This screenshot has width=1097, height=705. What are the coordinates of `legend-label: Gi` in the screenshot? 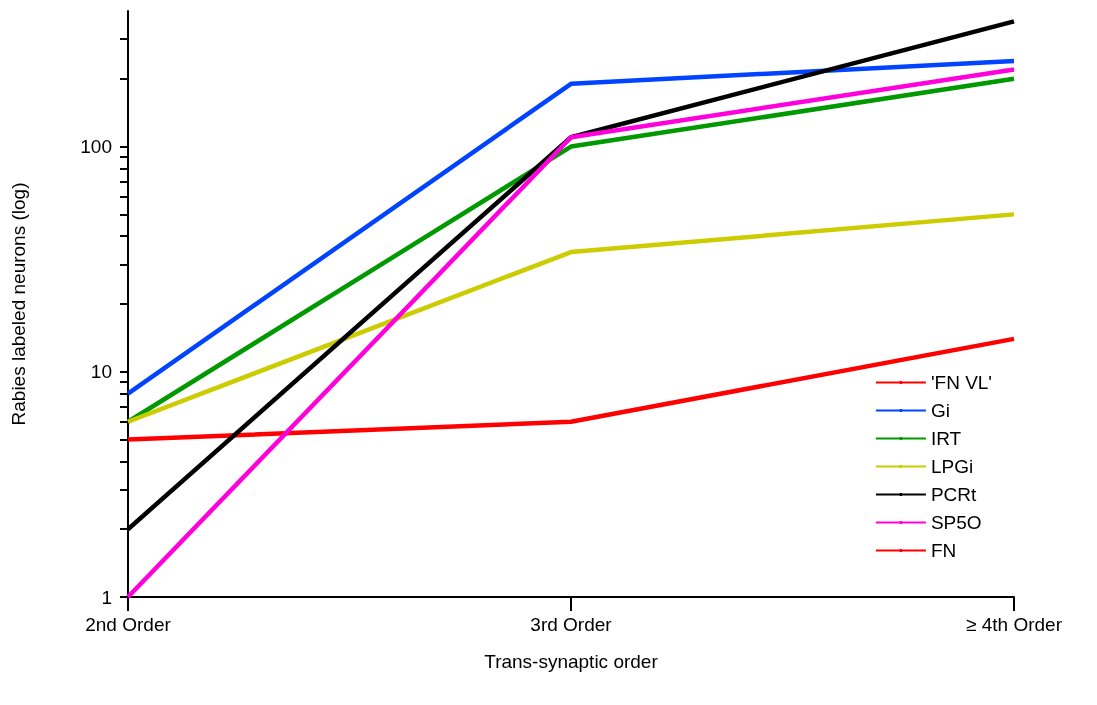 It's located at (940, 410).